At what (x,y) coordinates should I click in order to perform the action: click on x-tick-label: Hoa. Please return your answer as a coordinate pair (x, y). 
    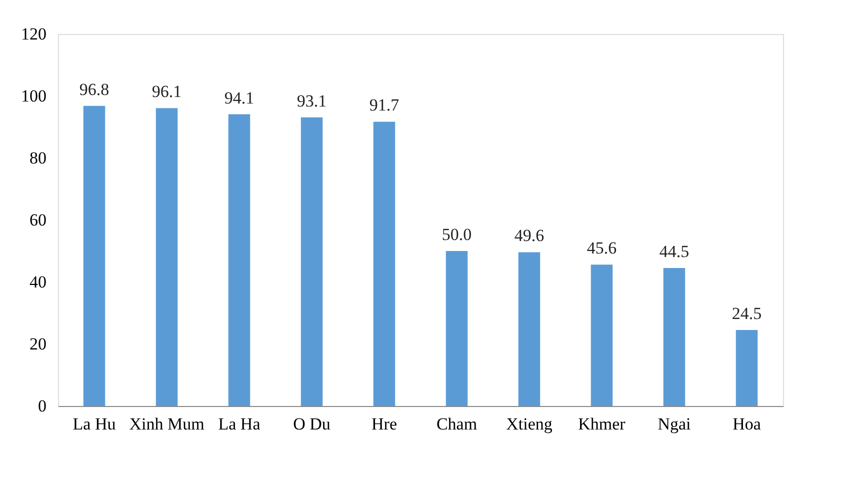
    Looking at the image, I should click on (747, 424).